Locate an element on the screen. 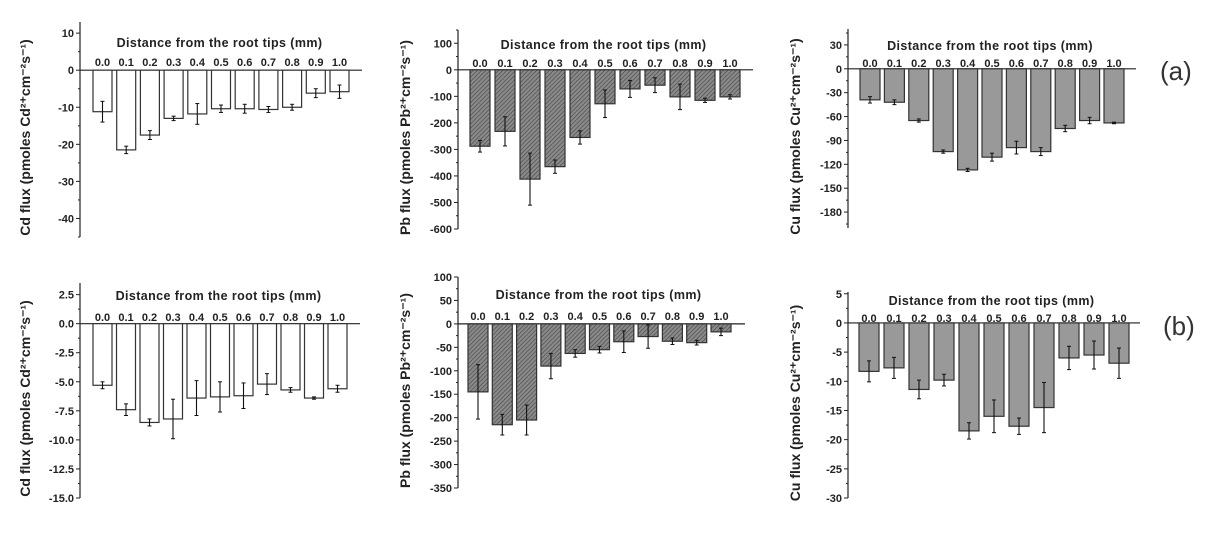  b-cu-category-label: 0.4 is located at coordinates (969, 319).